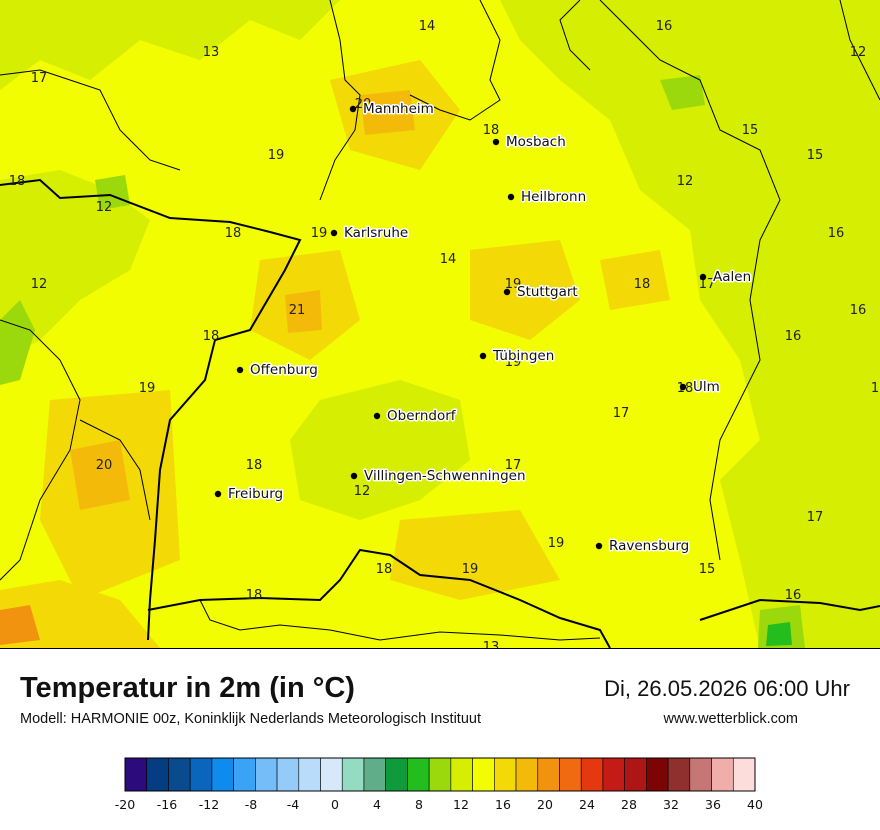 The height and width of the screenshot is (830, 880). Describe the element at coordinates (379, 598) in the screenshot. I see `state-border-south` at that location.